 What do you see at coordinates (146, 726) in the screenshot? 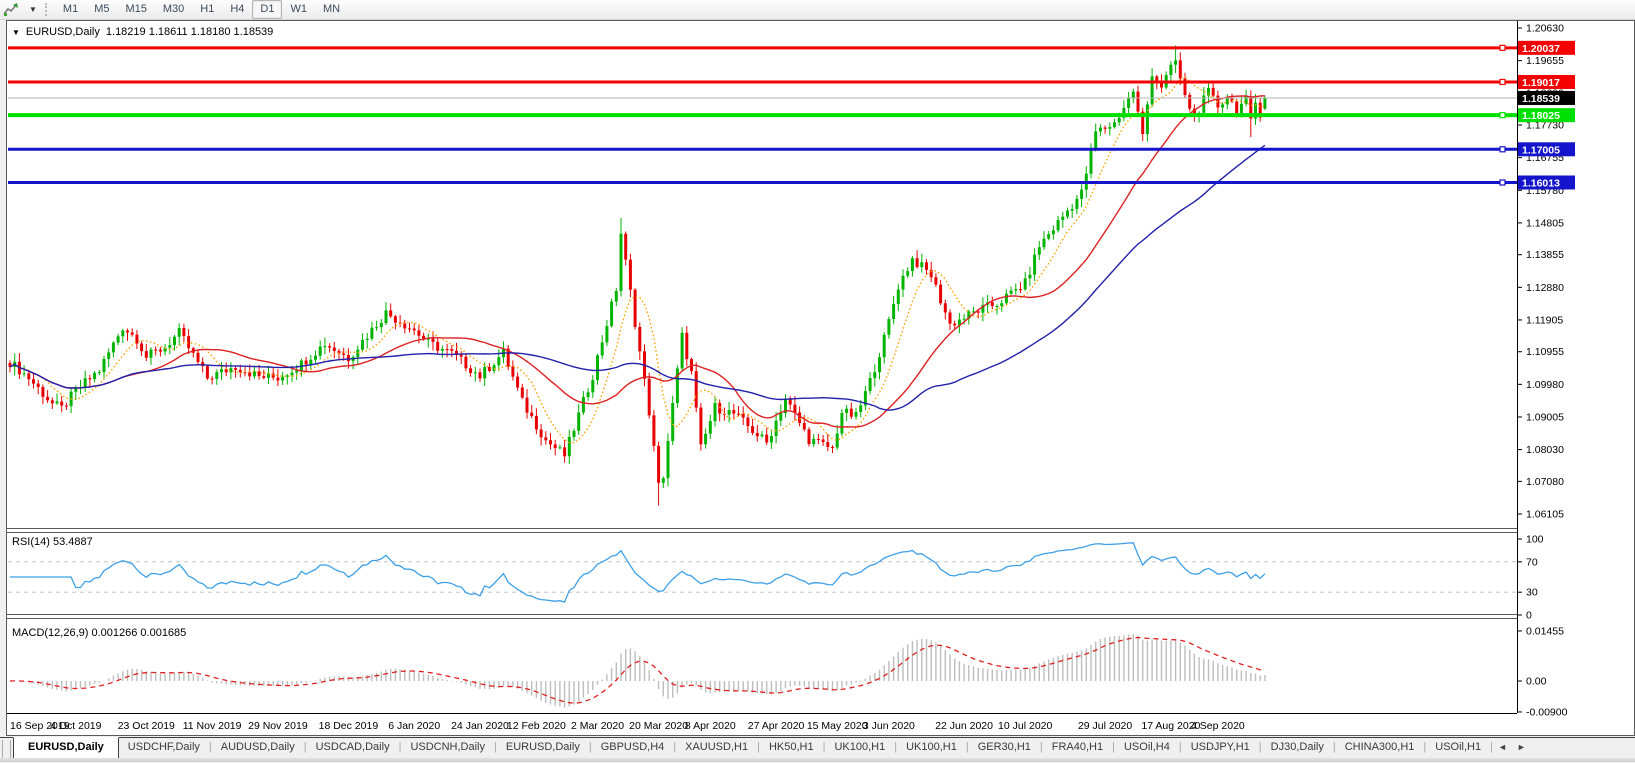
I see `svg-text: 23 Oct 2019` at bounding box center [146, 726].